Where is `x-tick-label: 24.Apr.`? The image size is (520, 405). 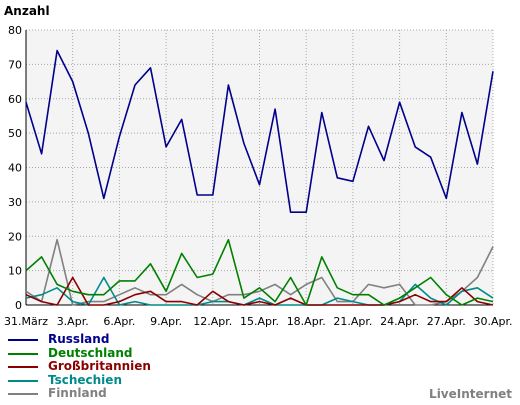 x-tick-label: 24.Apr. is located at coordinates (399, 321).